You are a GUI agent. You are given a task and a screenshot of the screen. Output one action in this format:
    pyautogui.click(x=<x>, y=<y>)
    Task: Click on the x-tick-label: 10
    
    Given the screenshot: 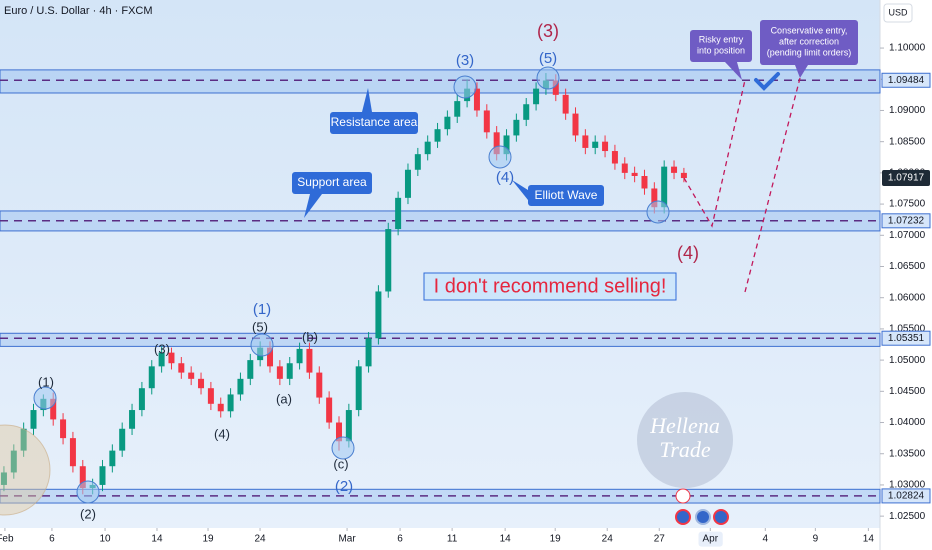 What is the action you would take?
    pyautogui.click(x=105, y=539)
    